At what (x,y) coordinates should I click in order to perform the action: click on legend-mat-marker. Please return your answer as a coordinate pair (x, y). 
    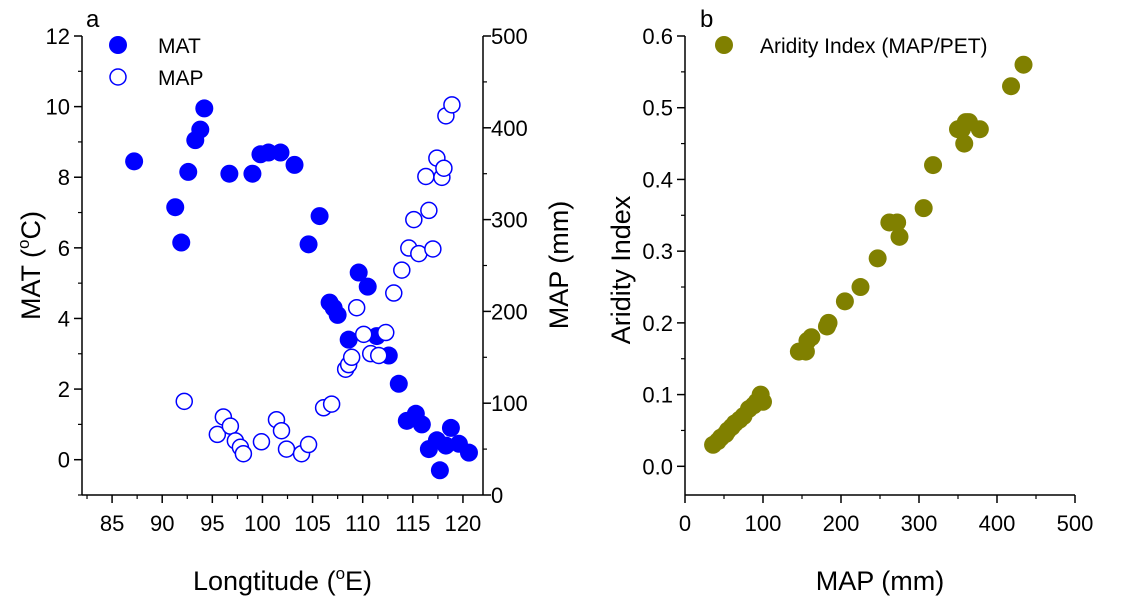
    Looking at the image, I should click on (118, 45).